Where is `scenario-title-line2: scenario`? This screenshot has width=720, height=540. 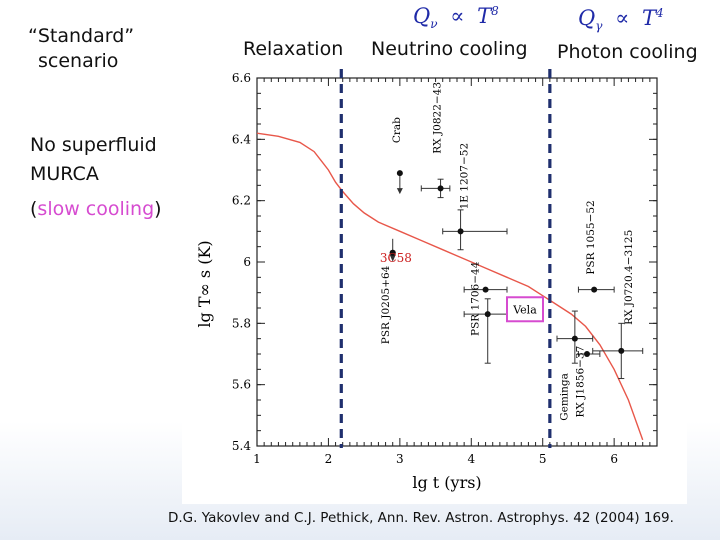
scenario-title-line2: scenario is located at coordinates (78, 60).